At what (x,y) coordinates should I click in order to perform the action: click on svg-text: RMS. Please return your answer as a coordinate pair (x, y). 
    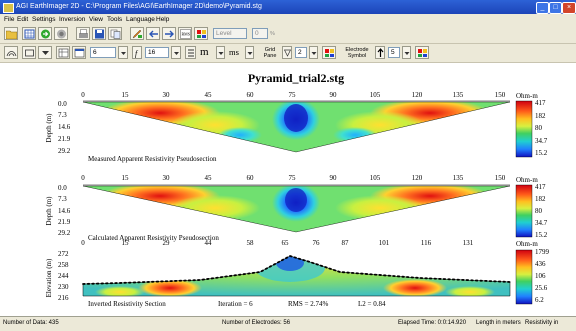
    Looking at the image, I should click on (186, 34).